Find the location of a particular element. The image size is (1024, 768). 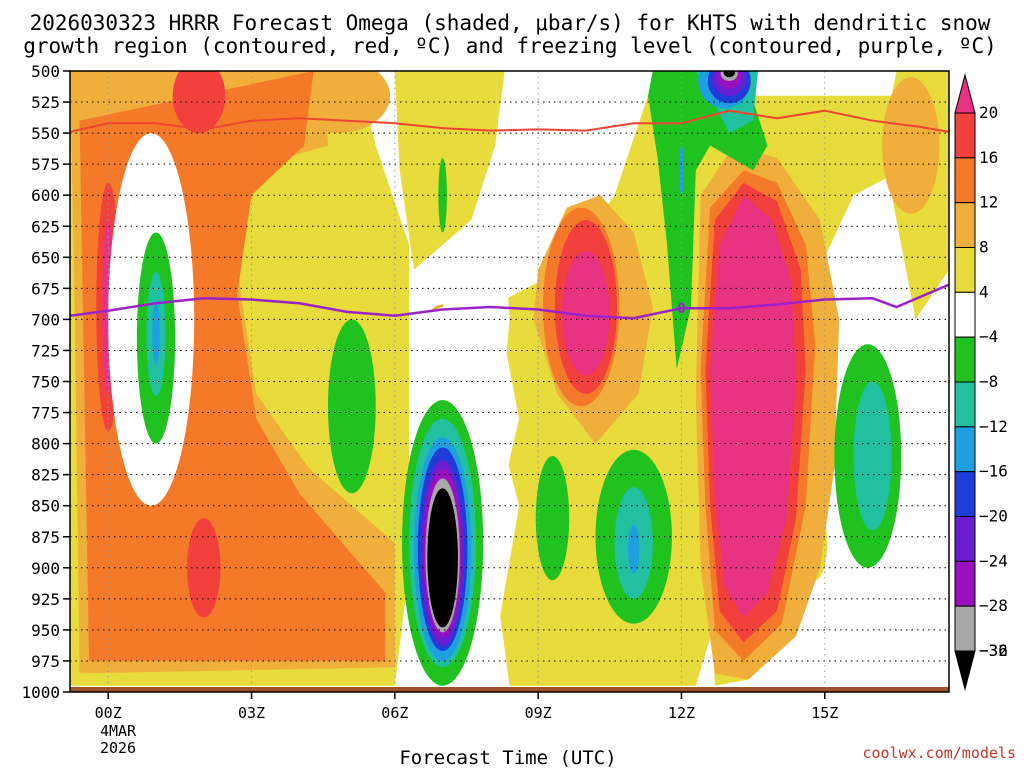

x-tick-label-15Z: 15Z is located at coordinates (824, 713).